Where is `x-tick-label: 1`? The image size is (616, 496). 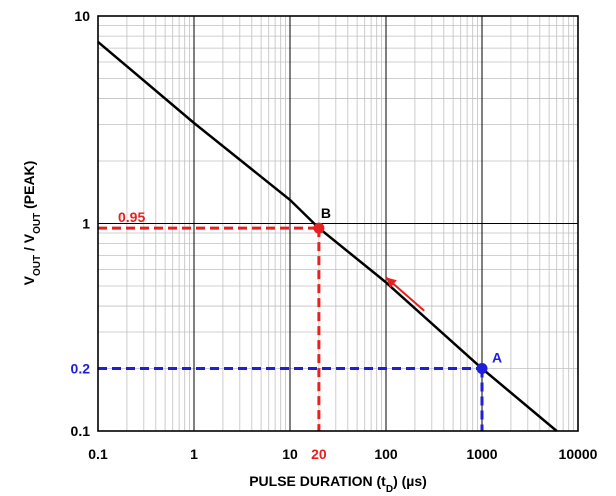
x-tick-label: 1 is located at coordinates (194, 454).